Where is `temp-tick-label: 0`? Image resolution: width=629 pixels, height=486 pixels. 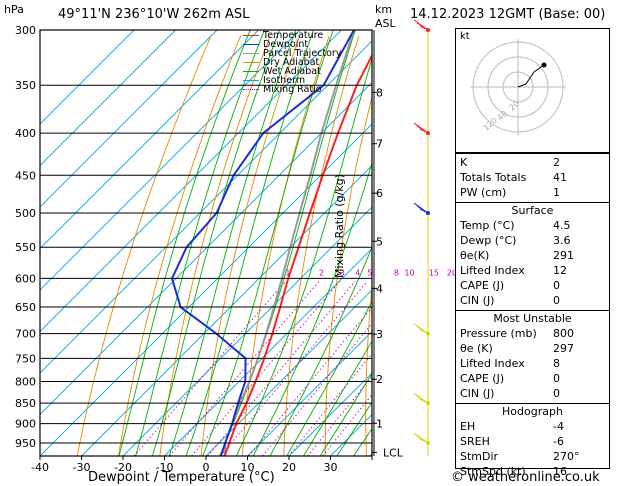 temp-tick-label: 0 is located at coordinates (206, 467).